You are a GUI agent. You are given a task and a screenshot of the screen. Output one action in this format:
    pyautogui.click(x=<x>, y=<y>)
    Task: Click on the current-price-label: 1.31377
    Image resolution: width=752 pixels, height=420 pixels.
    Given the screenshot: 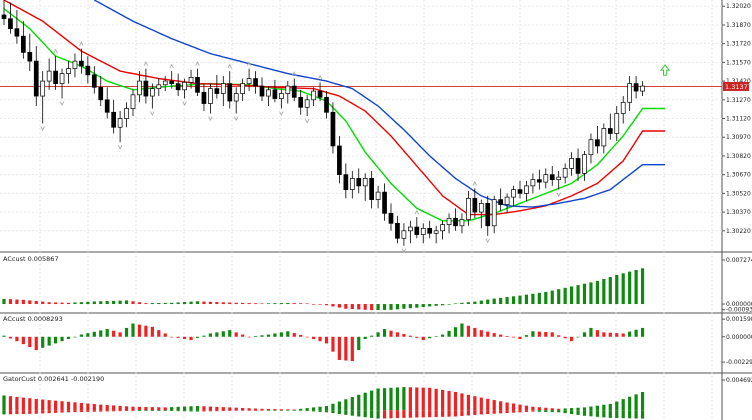 What is the action you would take?
    pyautogui.click(x=738, y=87)
    